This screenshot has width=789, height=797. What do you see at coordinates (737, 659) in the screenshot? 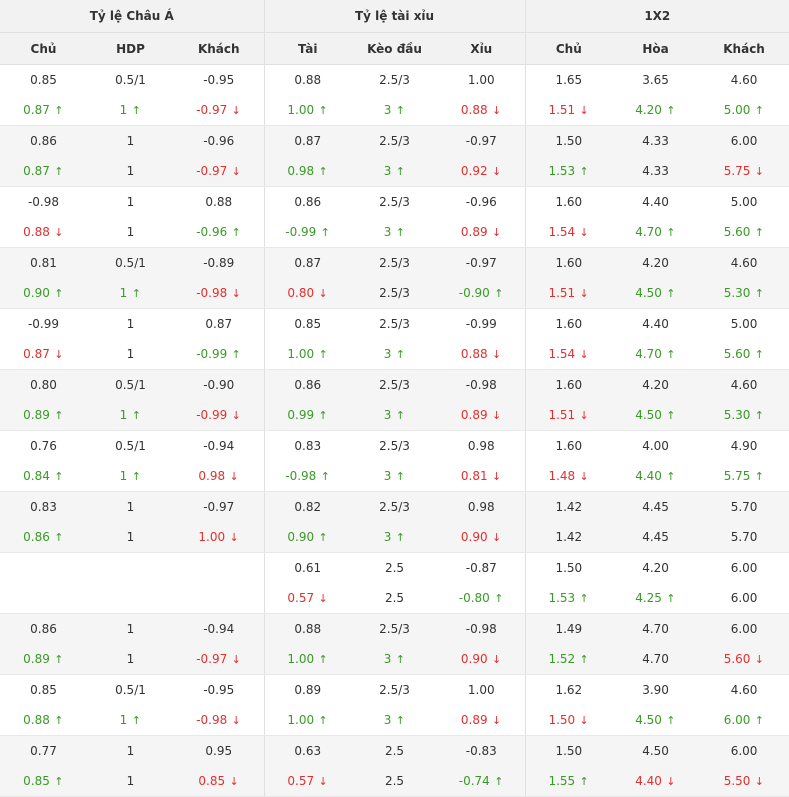
I see `odds-value: 5.60` at bounding box center [737, 659].